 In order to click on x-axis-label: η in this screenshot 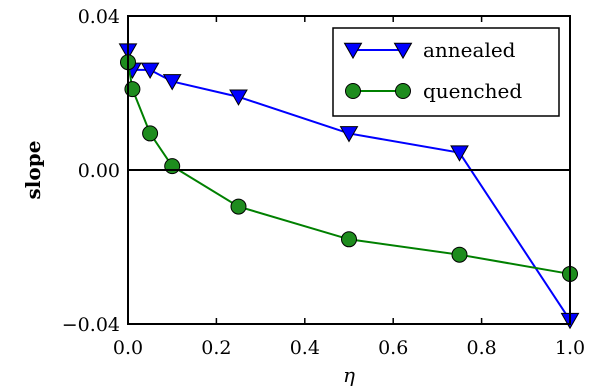, I will do `click(349, 375)`.